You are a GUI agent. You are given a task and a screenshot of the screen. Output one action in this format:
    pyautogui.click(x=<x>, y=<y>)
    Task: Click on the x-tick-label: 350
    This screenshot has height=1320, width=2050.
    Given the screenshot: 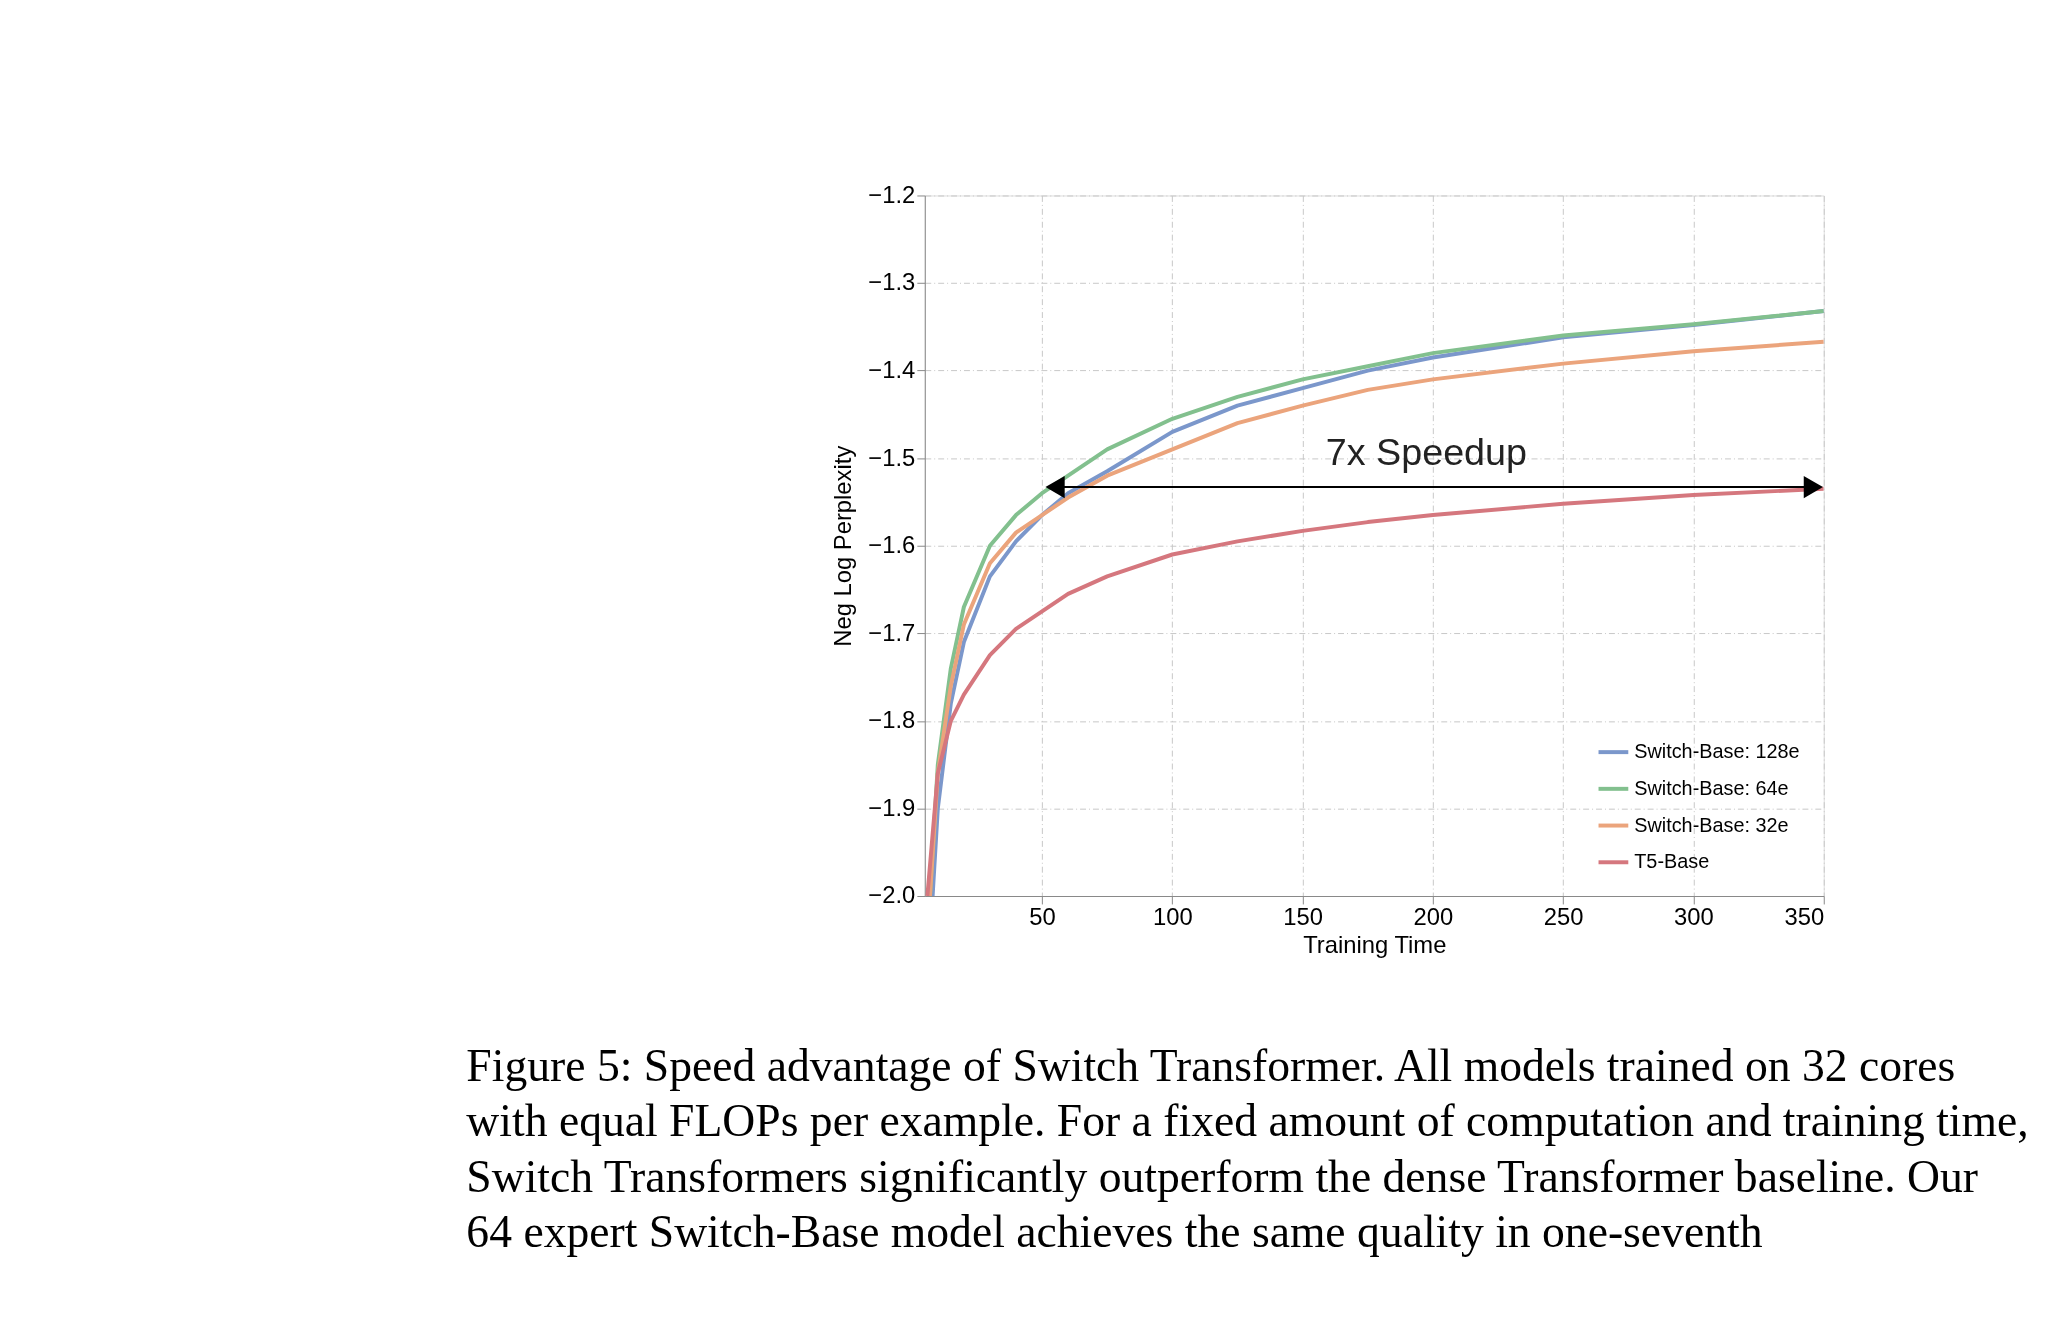 What is the action you would take?
    pyautogui.click(x=1804, y=917)
    